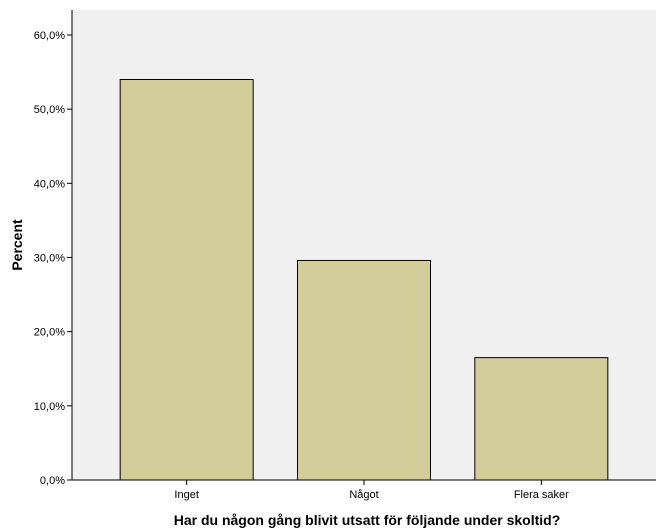 The image size is (656, 531). I want to click on bar-något, so click(364, 370).